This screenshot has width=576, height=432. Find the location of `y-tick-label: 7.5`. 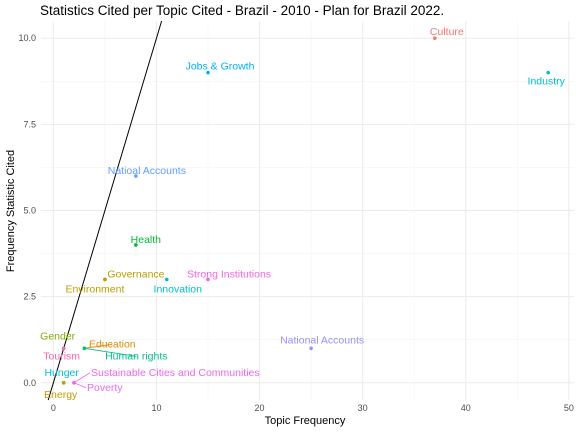

y-tick-label: 7.5 is located at coordinates (29, 124).